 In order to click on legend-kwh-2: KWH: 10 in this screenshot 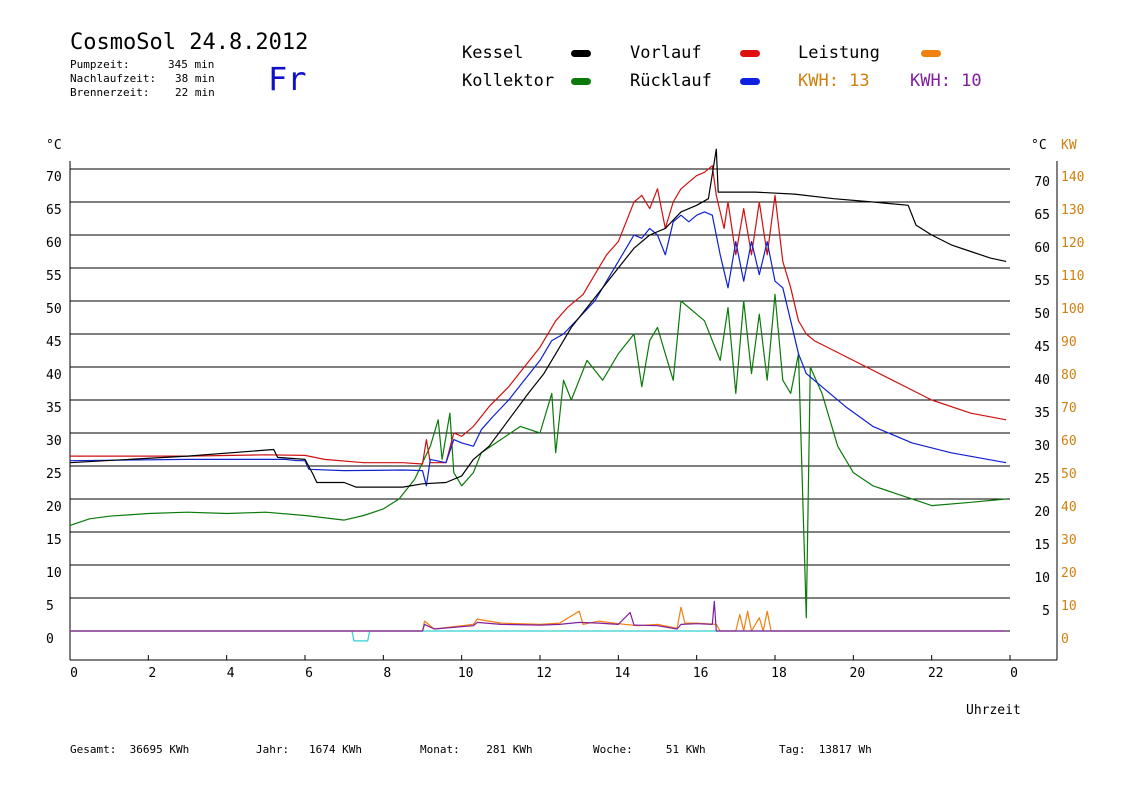, I will do `click(946, 81)`.